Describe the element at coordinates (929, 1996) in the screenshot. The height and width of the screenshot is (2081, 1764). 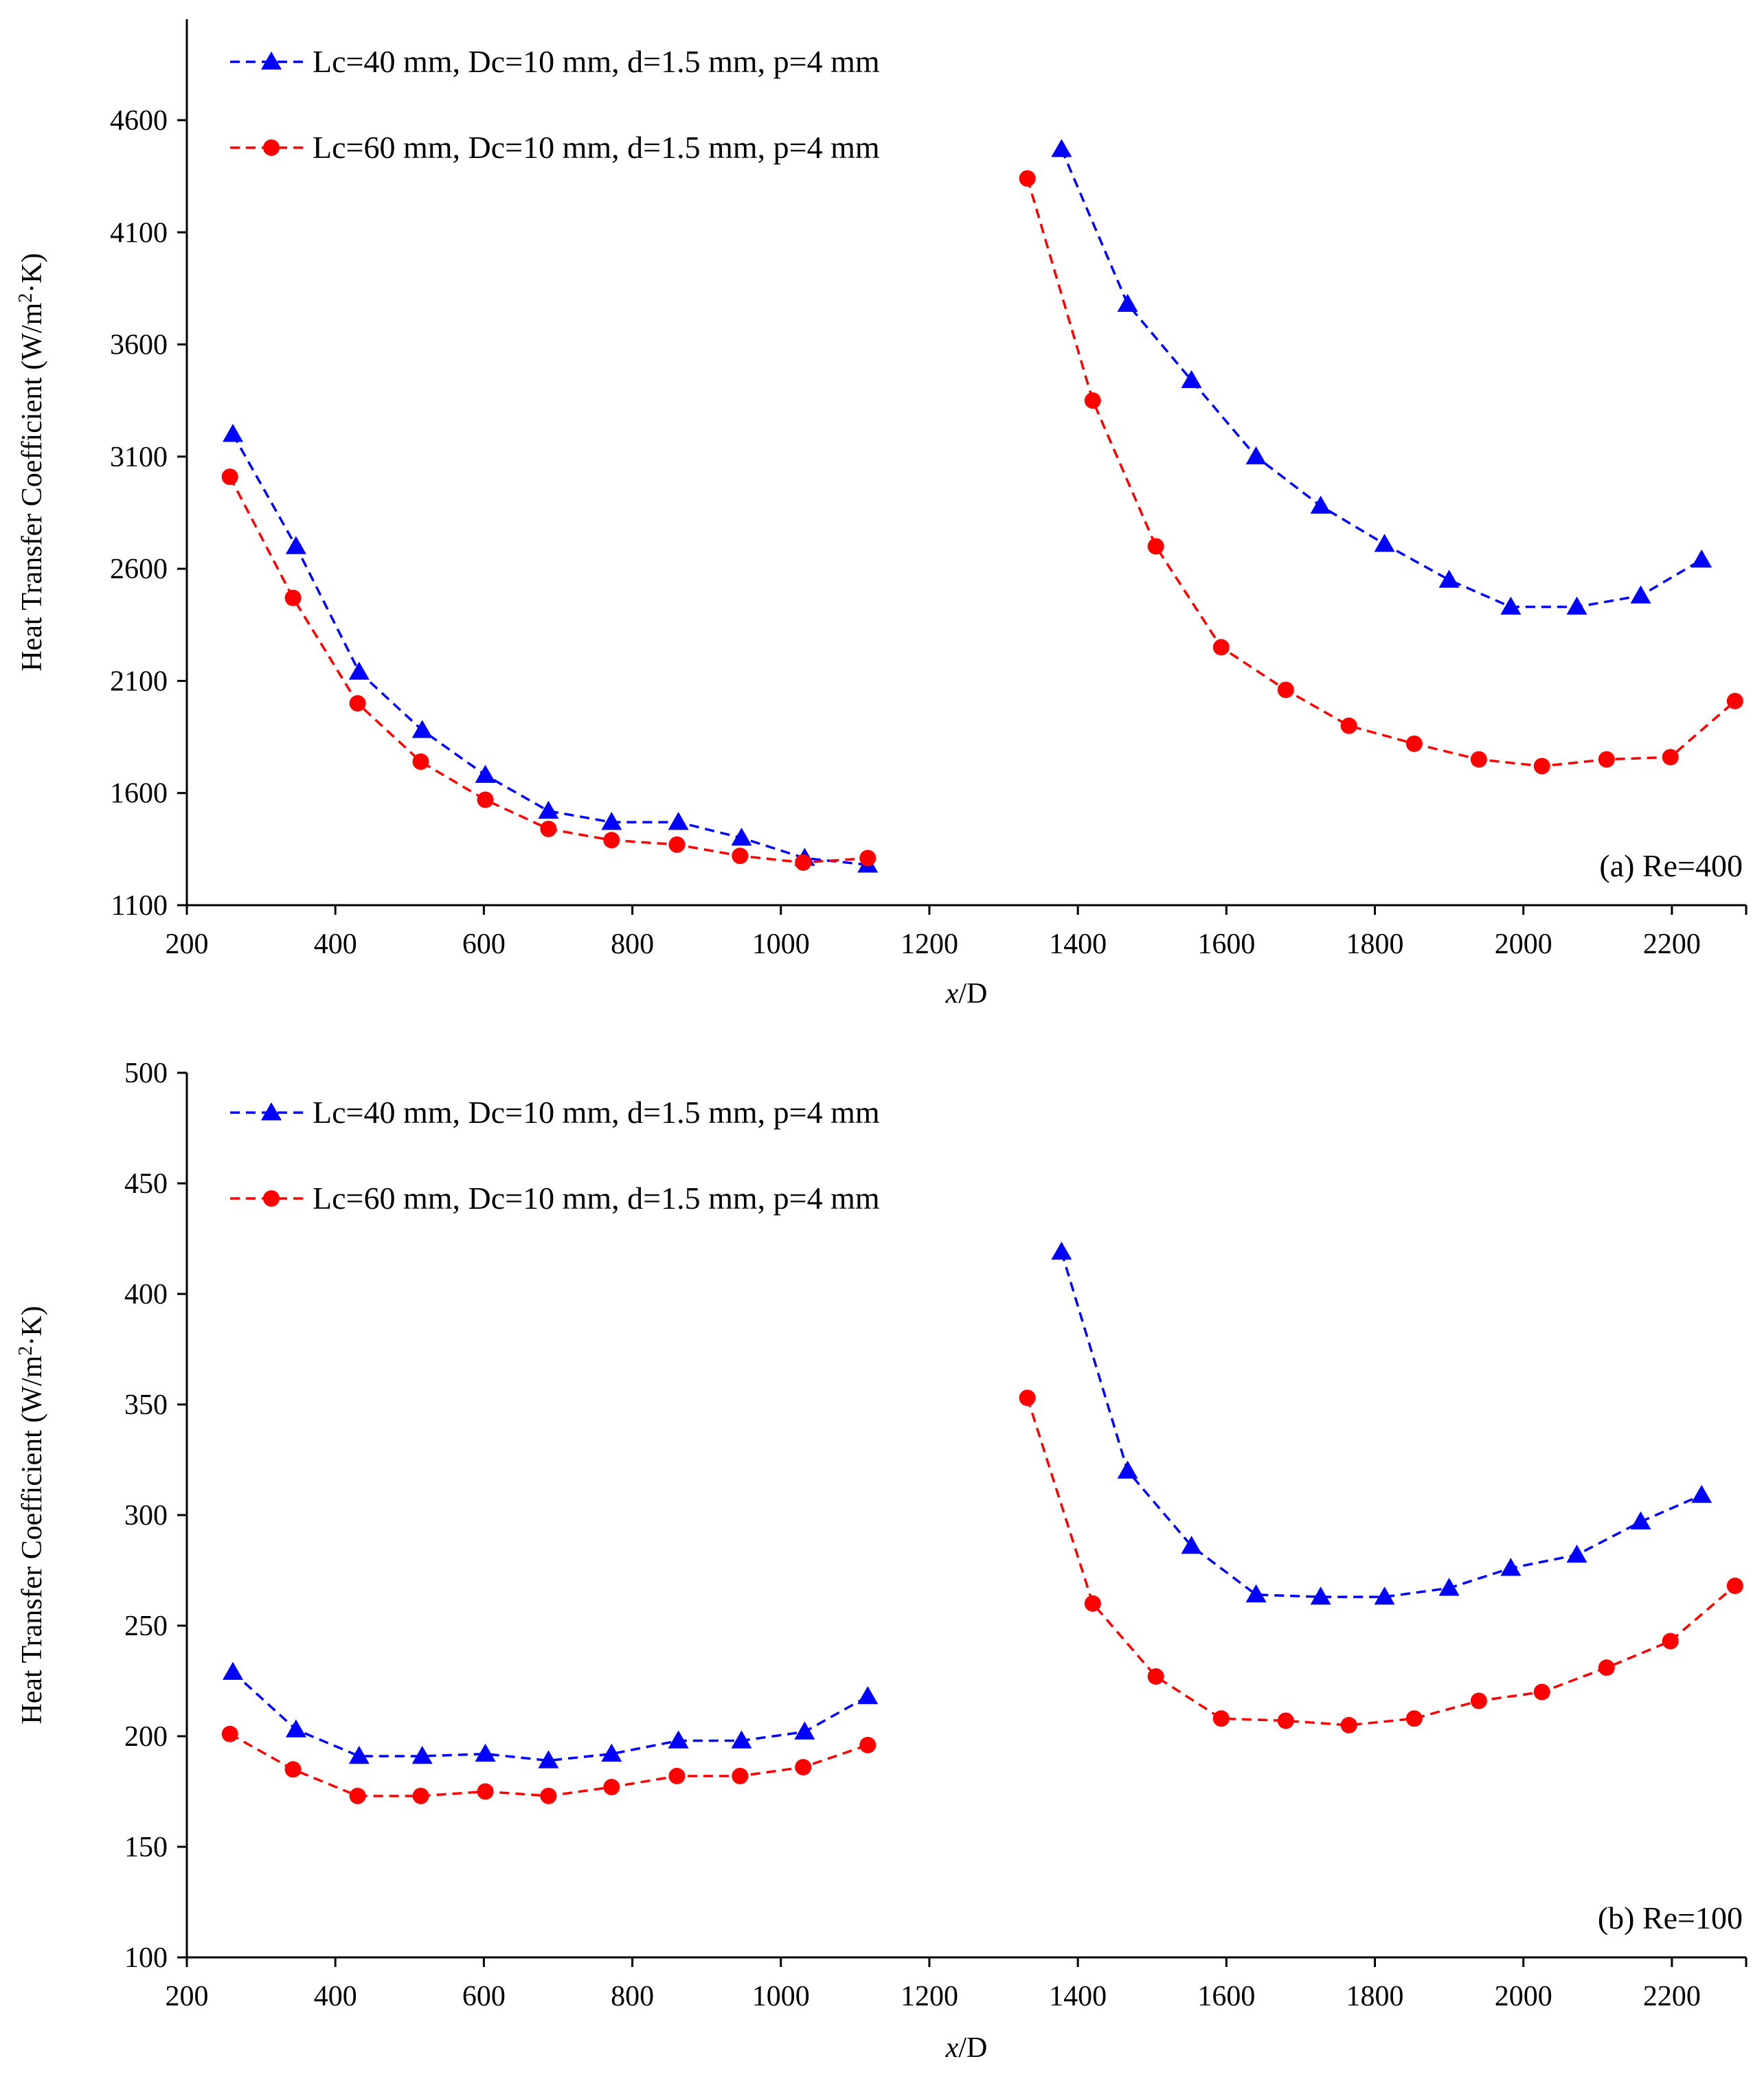
I see `x-tick-label: 1200` at that location.